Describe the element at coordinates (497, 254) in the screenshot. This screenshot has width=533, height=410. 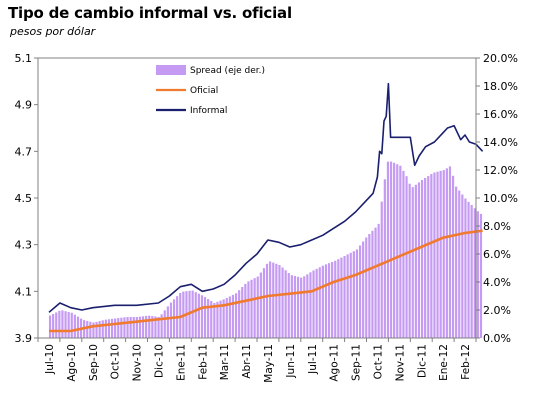
I see `right-tick-label: 6.0%` at that location.